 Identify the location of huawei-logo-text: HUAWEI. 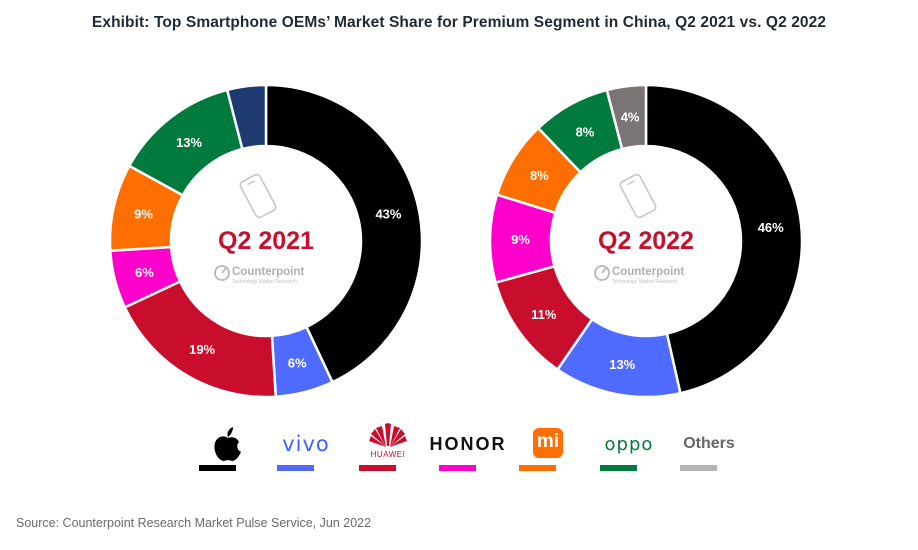
(388, 454).